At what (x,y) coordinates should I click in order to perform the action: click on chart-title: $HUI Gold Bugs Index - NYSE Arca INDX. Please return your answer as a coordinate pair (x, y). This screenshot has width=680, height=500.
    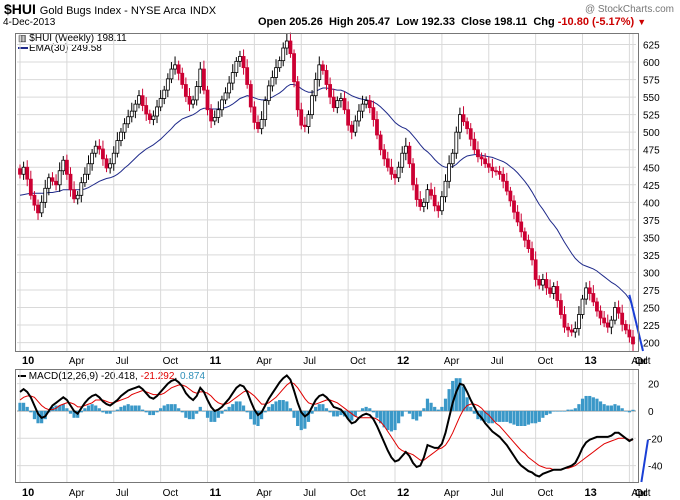
    Looking at the image, I should click on (110, 9).